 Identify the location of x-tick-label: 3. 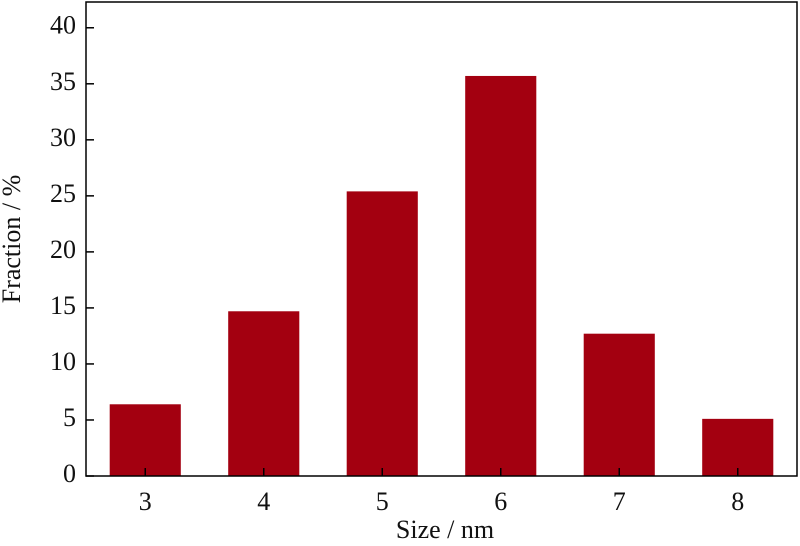
(145, 501).